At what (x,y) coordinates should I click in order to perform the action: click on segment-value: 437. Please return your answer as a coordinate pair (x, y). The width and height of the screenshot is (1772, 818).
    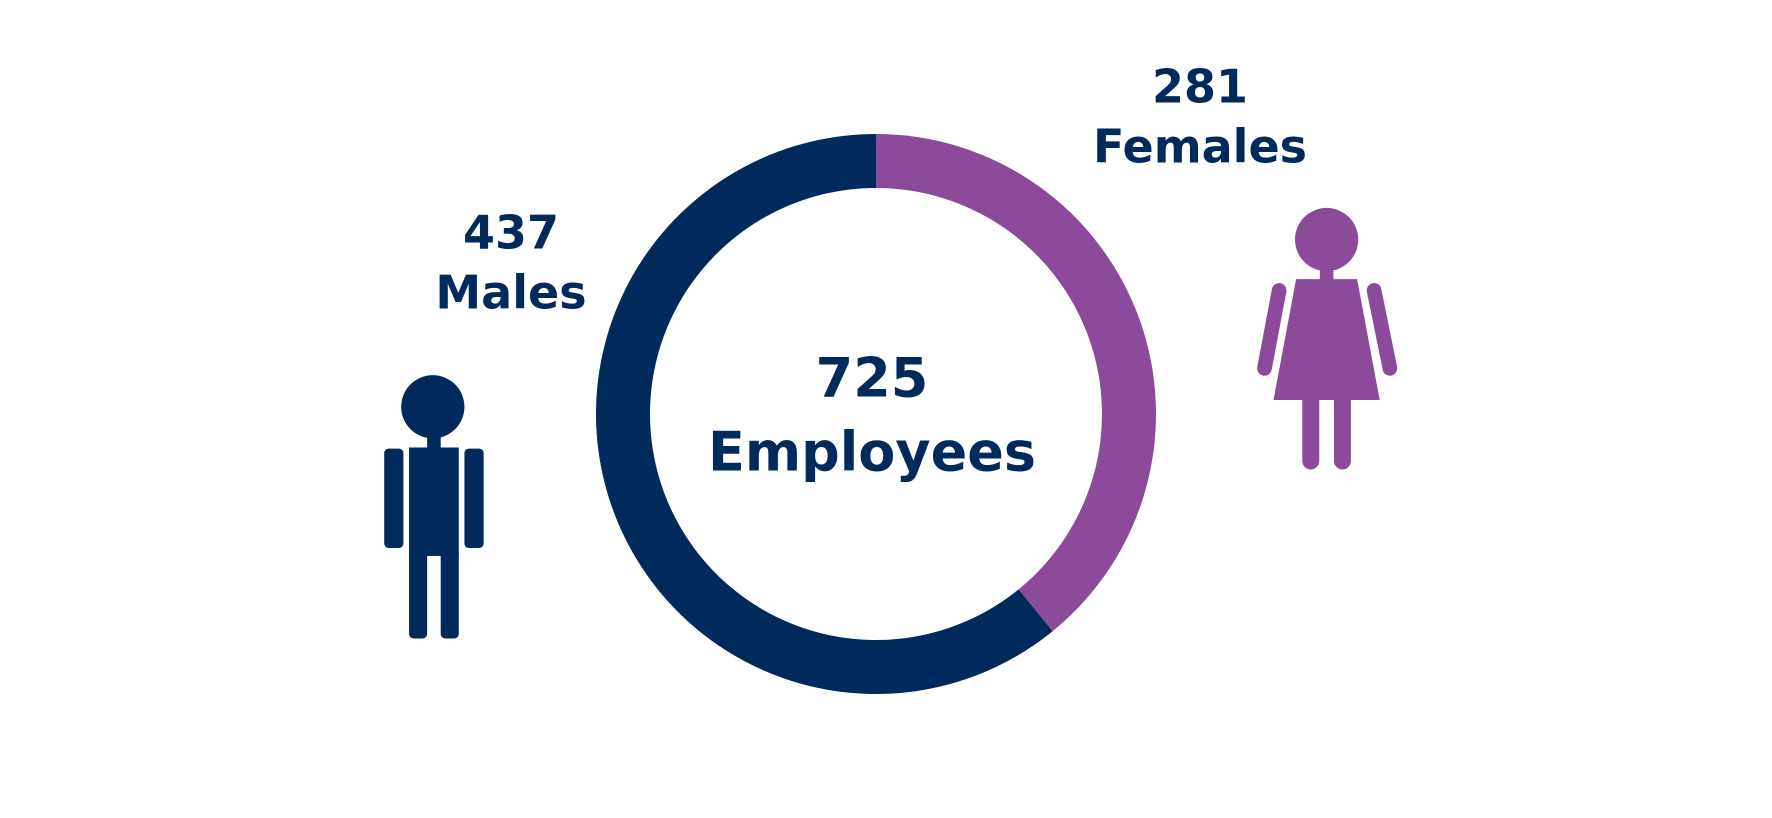
    Looking at the image, I should click on (511, 233).